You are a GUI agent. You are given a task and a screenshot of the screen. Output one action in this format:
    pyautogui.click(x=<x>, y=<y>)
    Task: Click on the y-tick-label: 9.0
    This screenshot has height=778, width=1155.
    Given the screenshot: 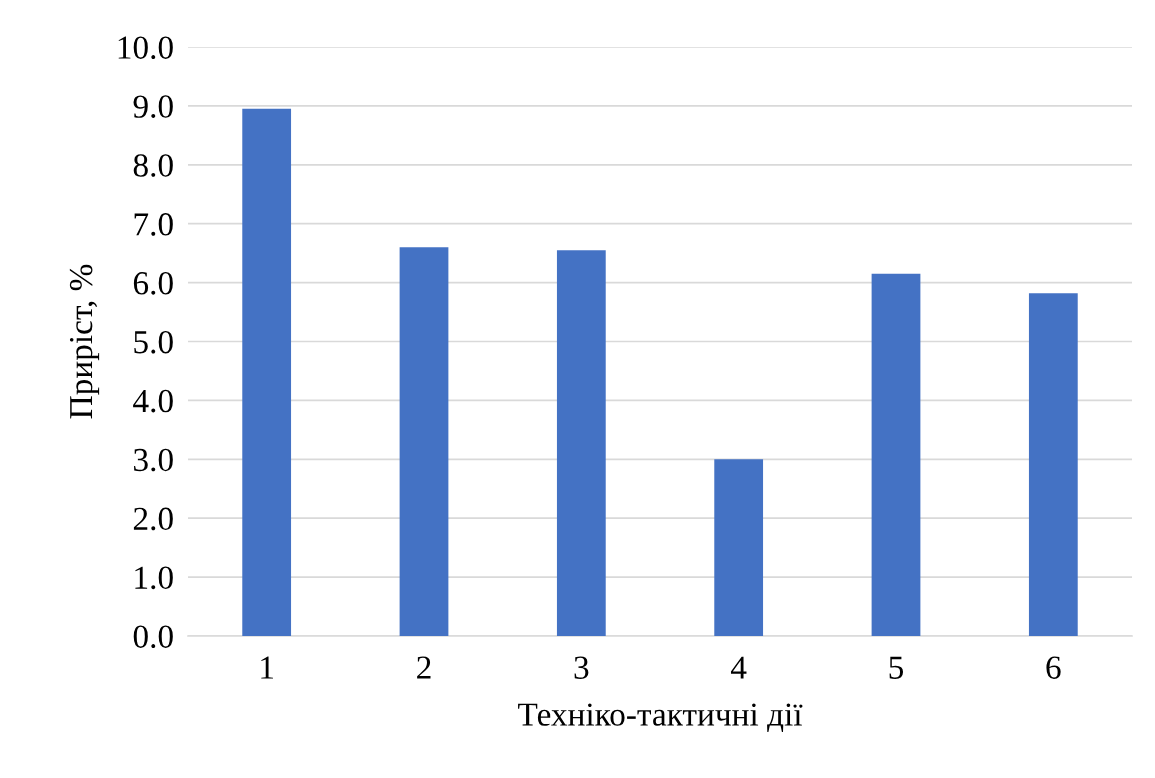 What is the action you would take?
    pyautogui.click(x=153, y=106)
    